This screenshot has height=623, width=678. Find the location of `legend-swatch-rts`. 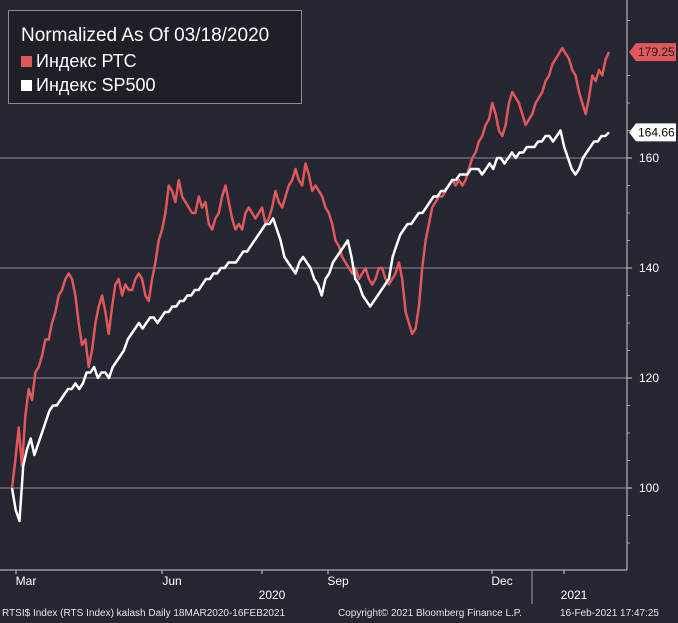

legend-swatch-rts is located at coordinates (26, 61).